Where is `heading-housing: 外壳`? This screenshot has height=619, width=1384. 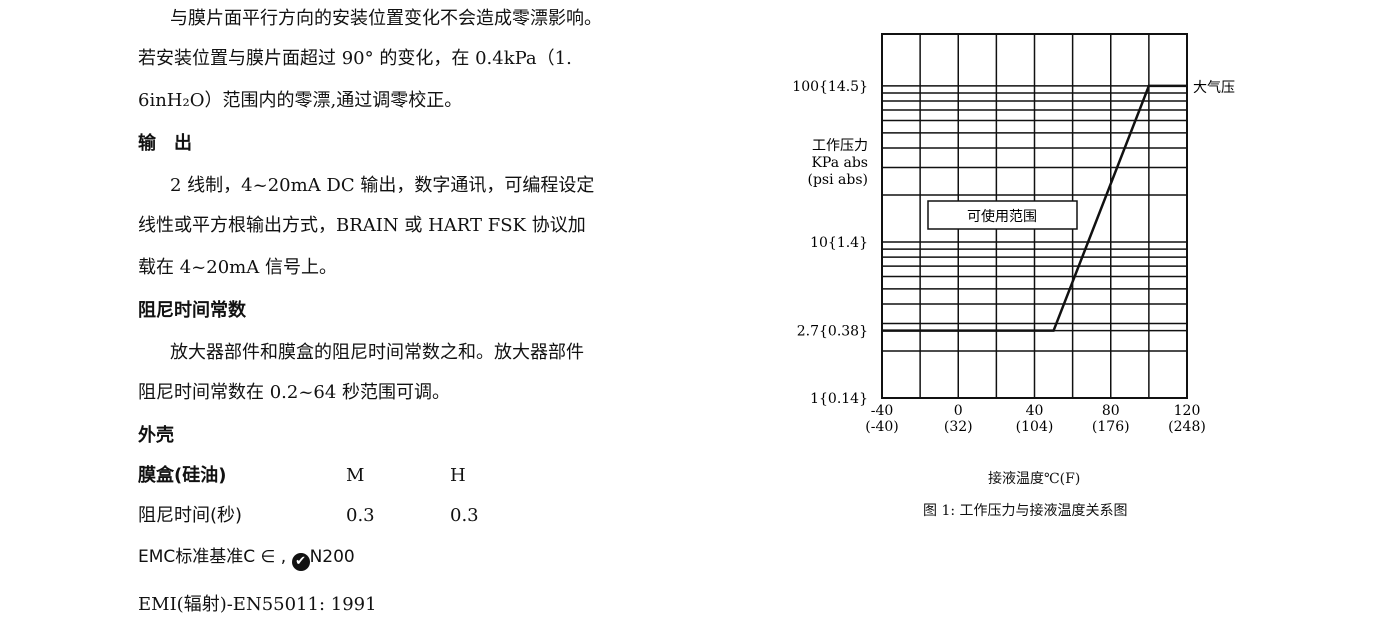 heading-housing: 外壳 is located at coordinates (156, 435).